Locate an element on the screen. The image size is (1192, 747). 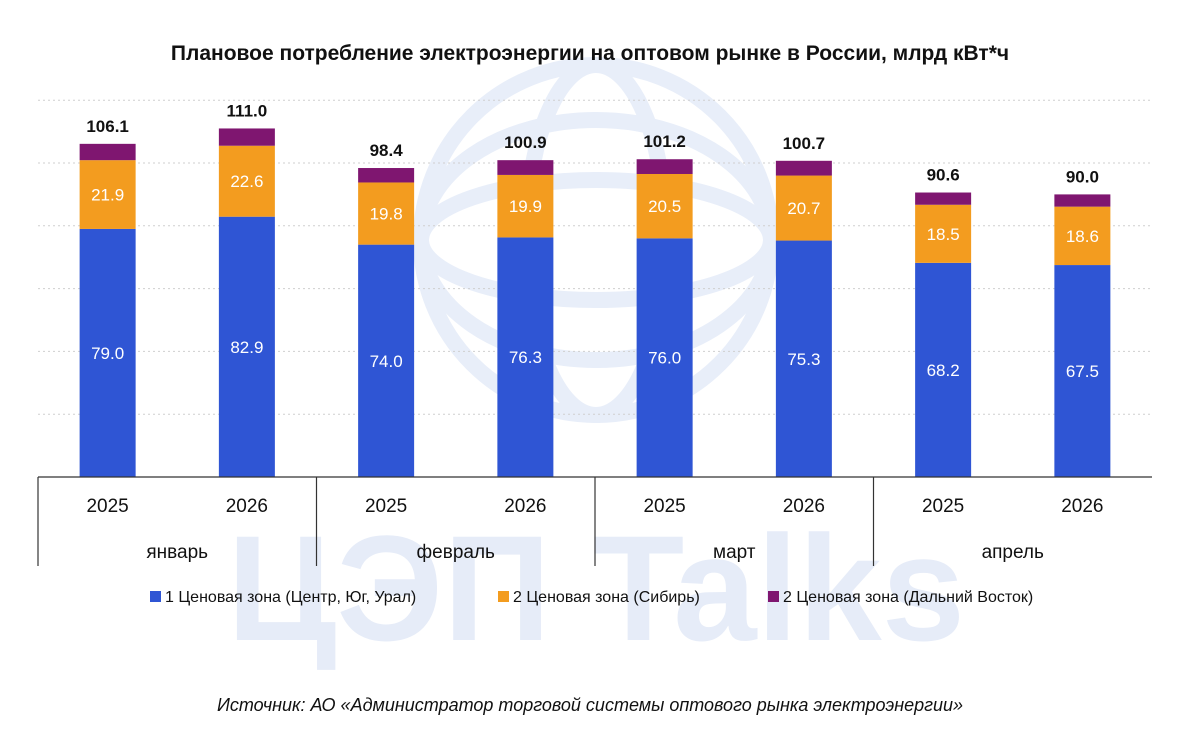
total-label: 100.7 is located at coordinates (804, 143).